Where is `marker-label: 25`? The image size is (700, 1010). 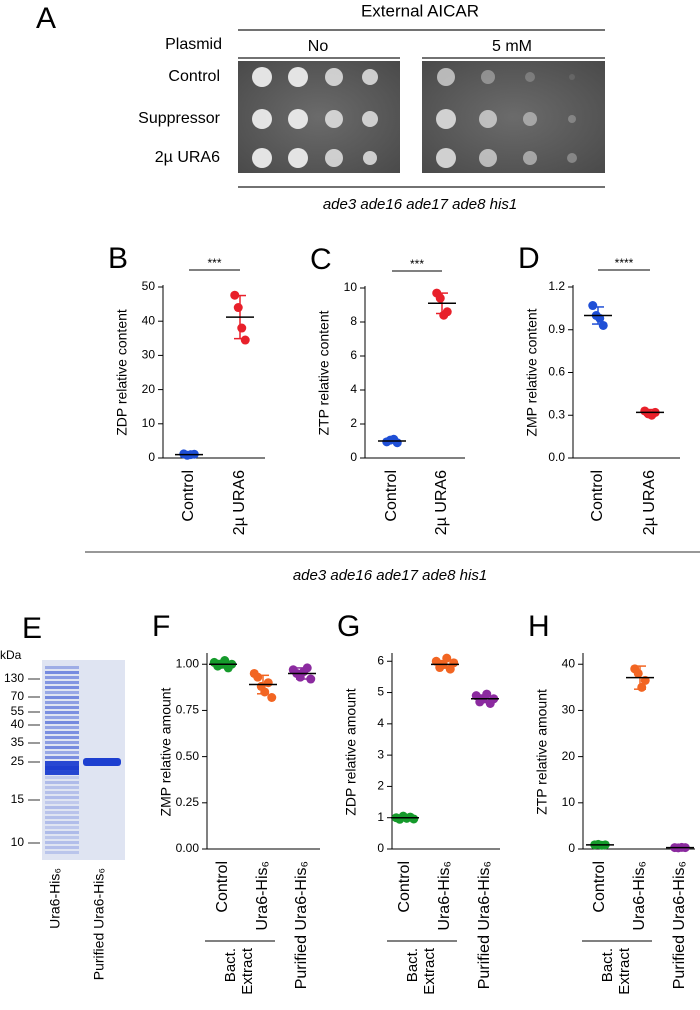 marker-label: 25 is located at coordinates (18, 761).